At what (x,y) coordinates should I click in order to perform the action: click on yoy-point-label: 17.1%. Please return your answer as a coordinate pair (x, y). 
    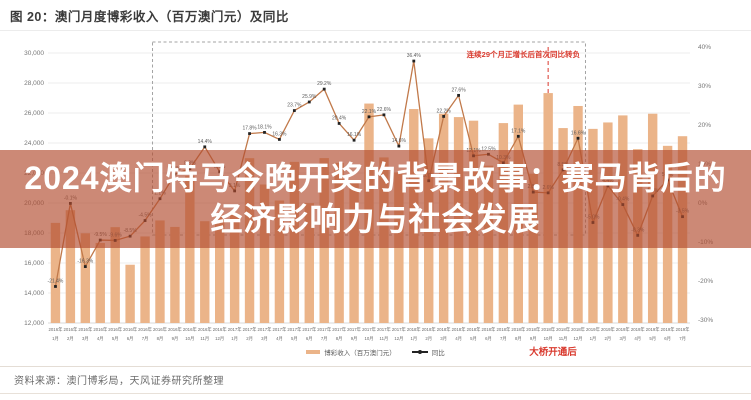
    Looking at the image, I should click on (518, 131).